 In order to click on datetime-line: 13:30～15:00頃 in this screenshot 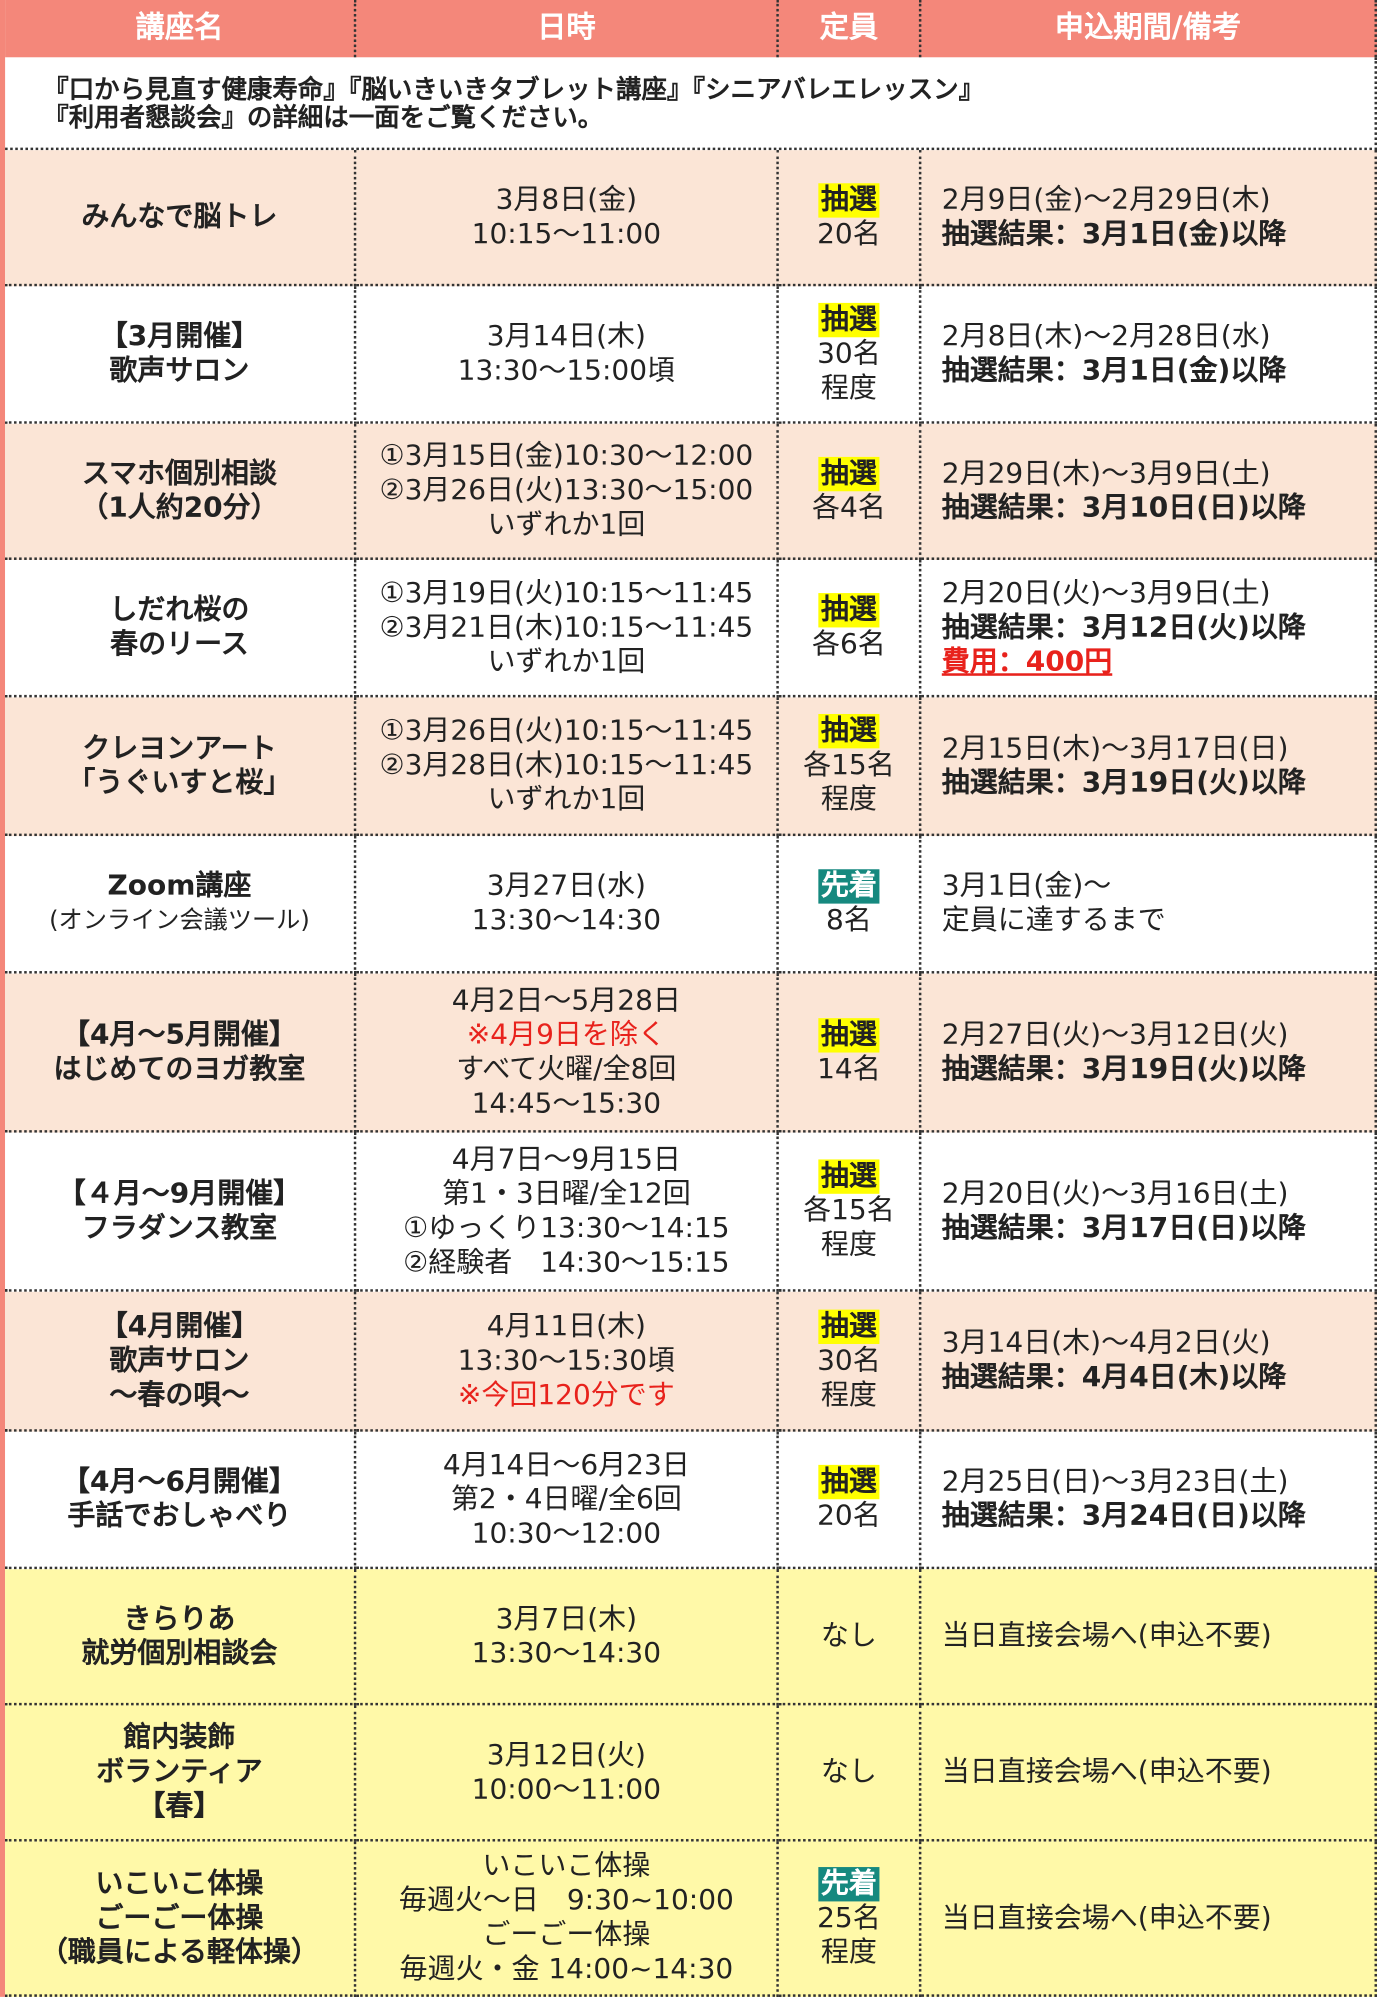, I will do `click(566, 371)`.